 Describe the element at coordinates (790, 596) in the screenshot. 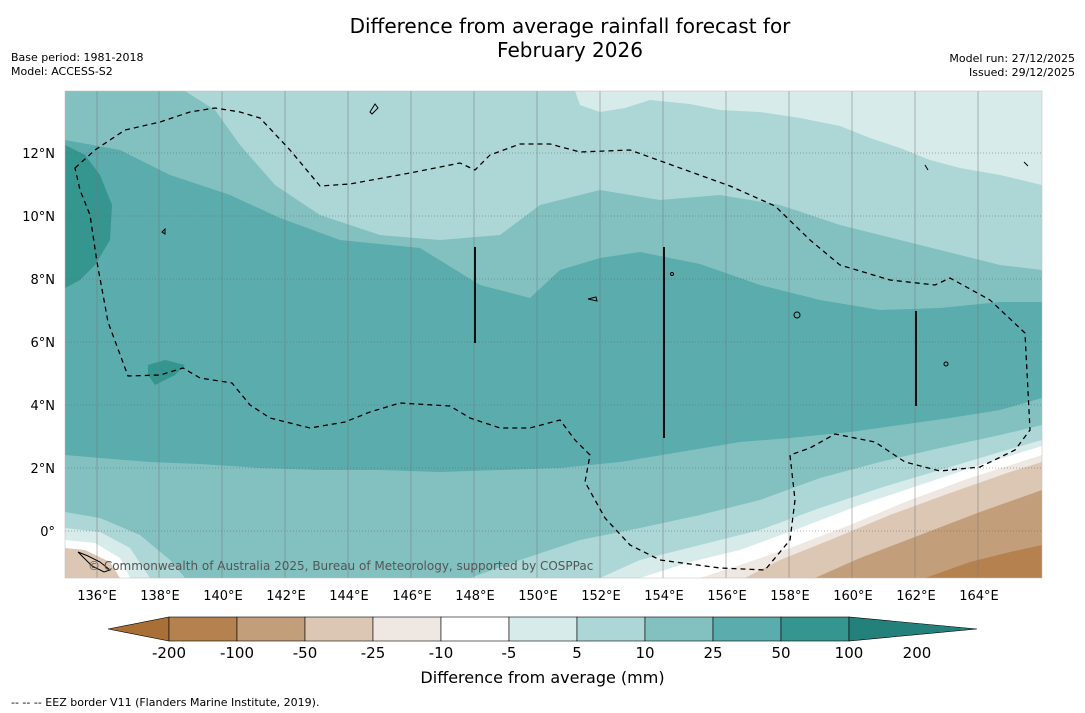

I see `lon-label: 158°E` at that location.